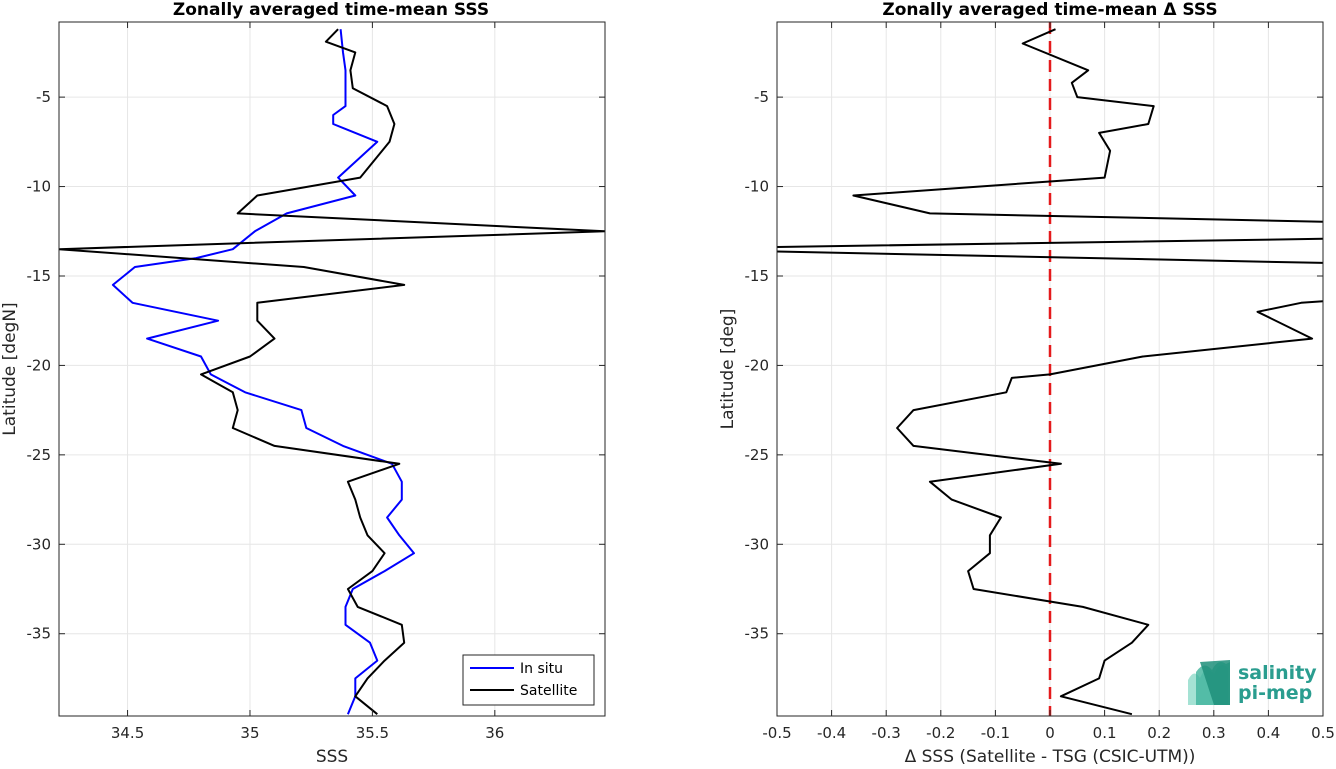 Image resolution: width=1336 pixels, height=769 pixels. Describe the element at coordinates (10, 368) in the screenshot. I see `left-y-axis-label: Latitude [degN]` at that location.